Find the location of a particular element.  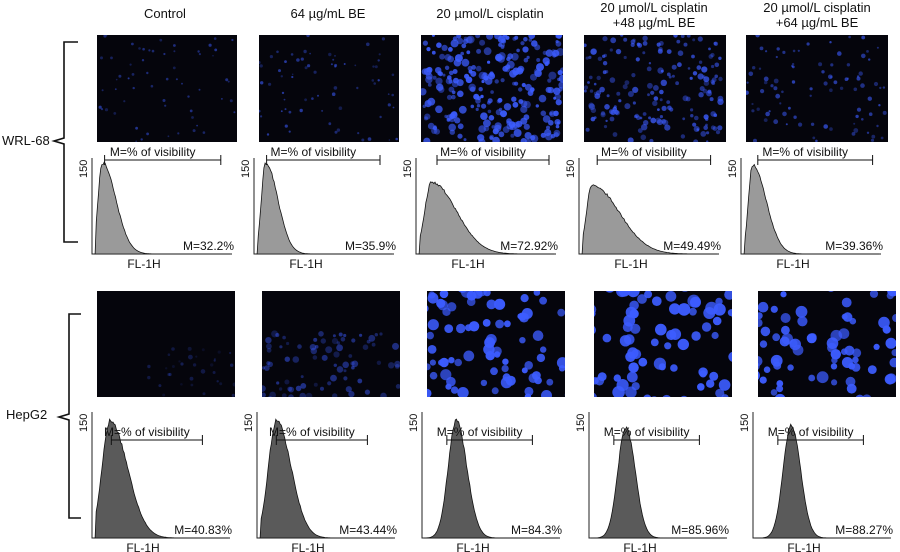

column-header-be64: 64 µg/mL BE is located at coordinates (328, 13).